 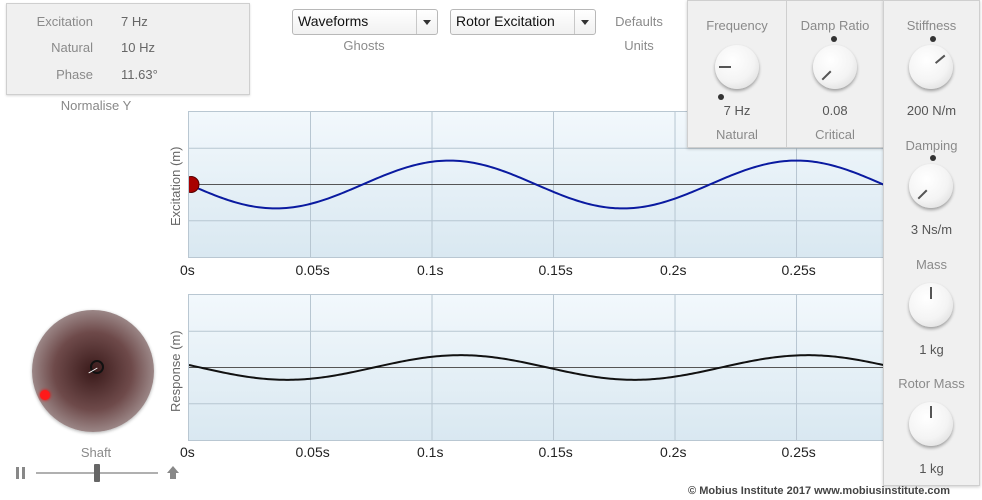 What do you see at coordinates (173, 473) in the screenshot?
I see `up-arrow-icon` at bounding box center [173, 473].